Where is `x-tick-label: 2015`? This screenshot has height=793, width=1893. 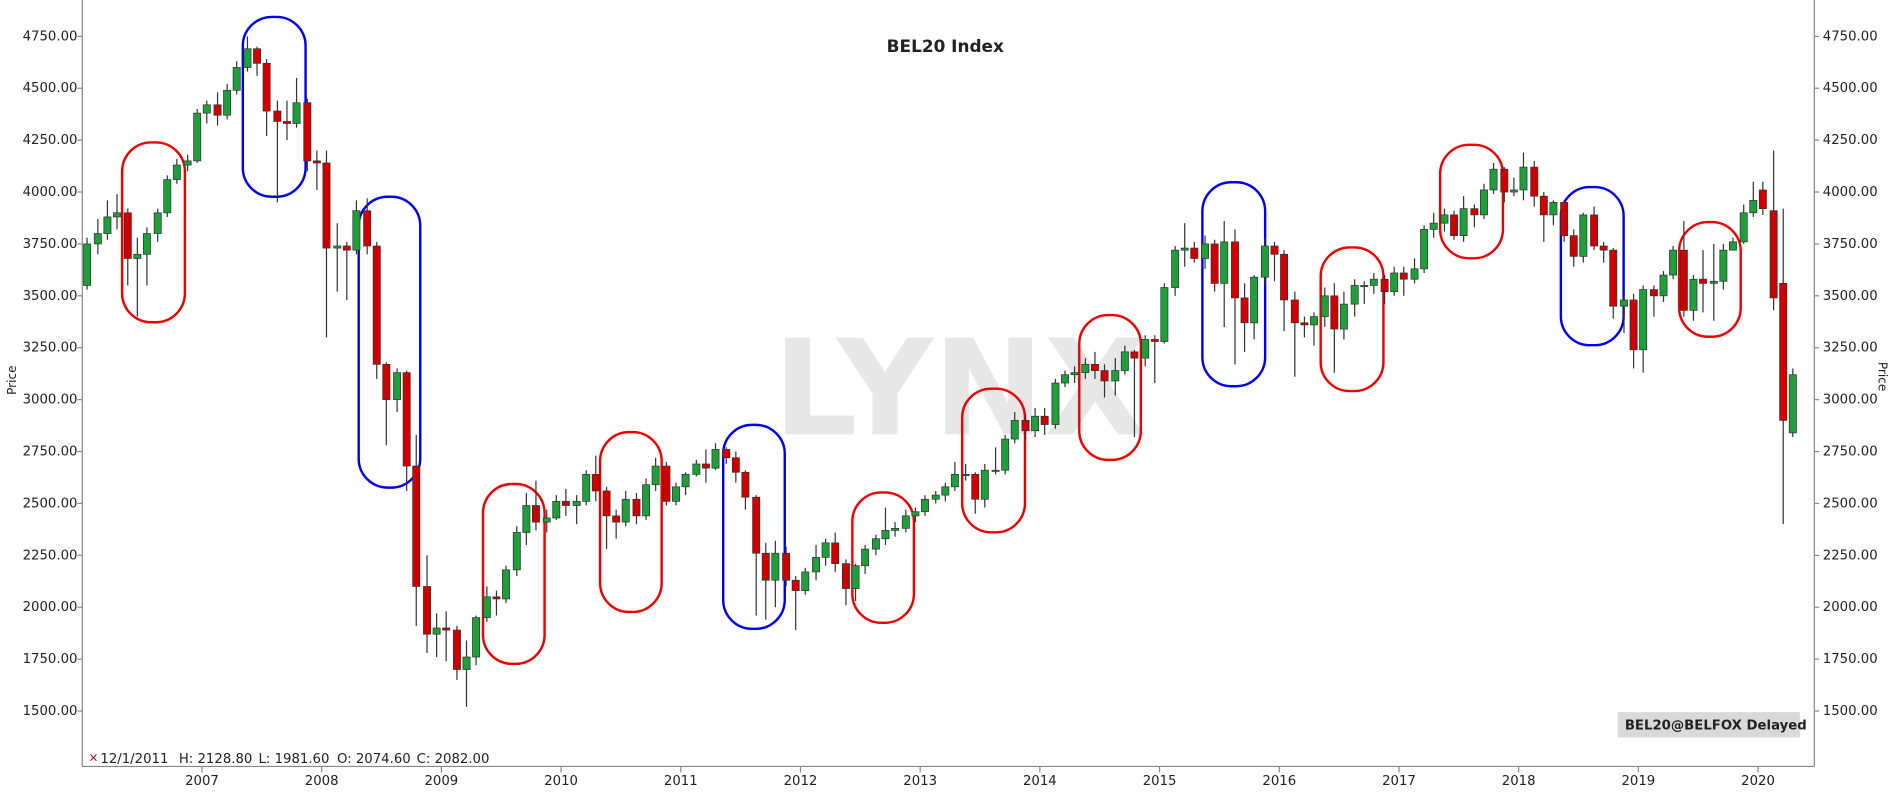 x-tick-label: 2015 is located at coordinates (1160, 781).